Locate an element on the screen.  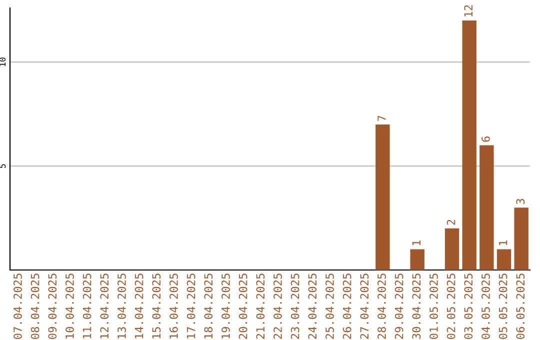
data-label: 12 is located at coordinates (468, 10).